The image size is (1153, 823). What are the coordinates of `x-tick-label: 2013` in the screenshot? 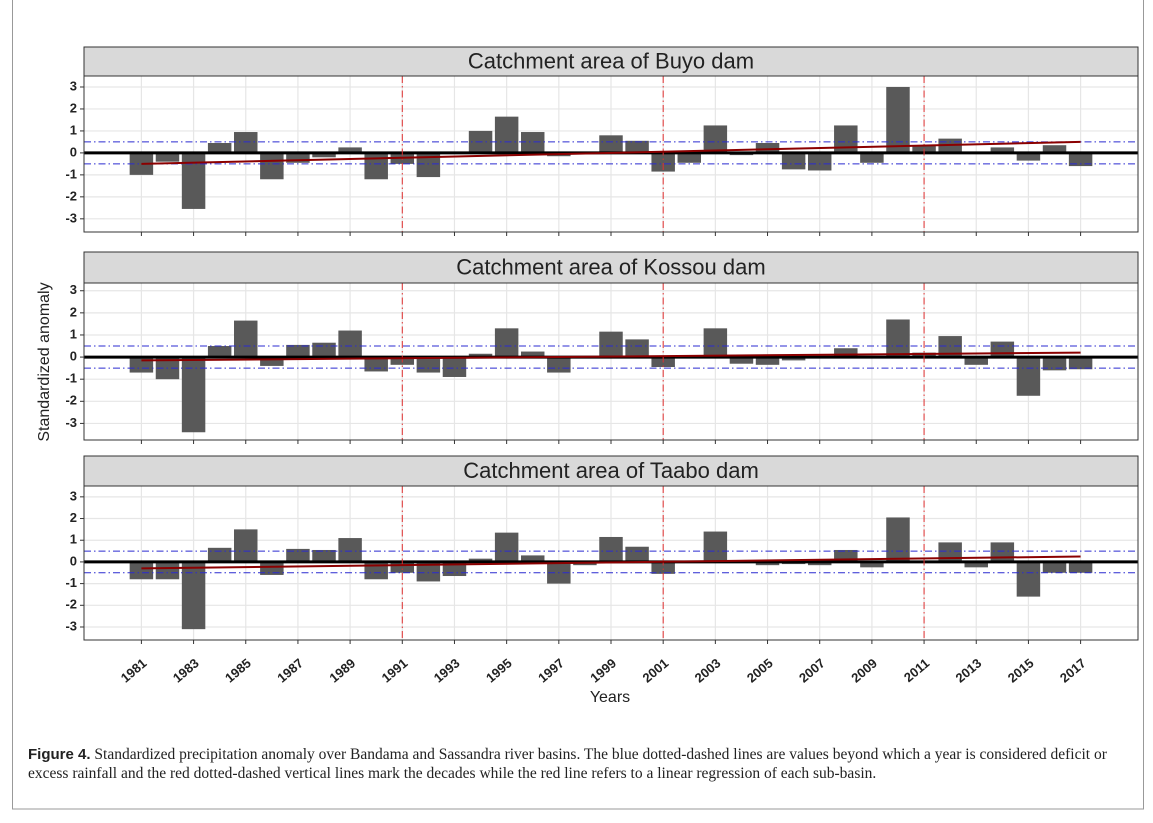 It's located at (969, 670).